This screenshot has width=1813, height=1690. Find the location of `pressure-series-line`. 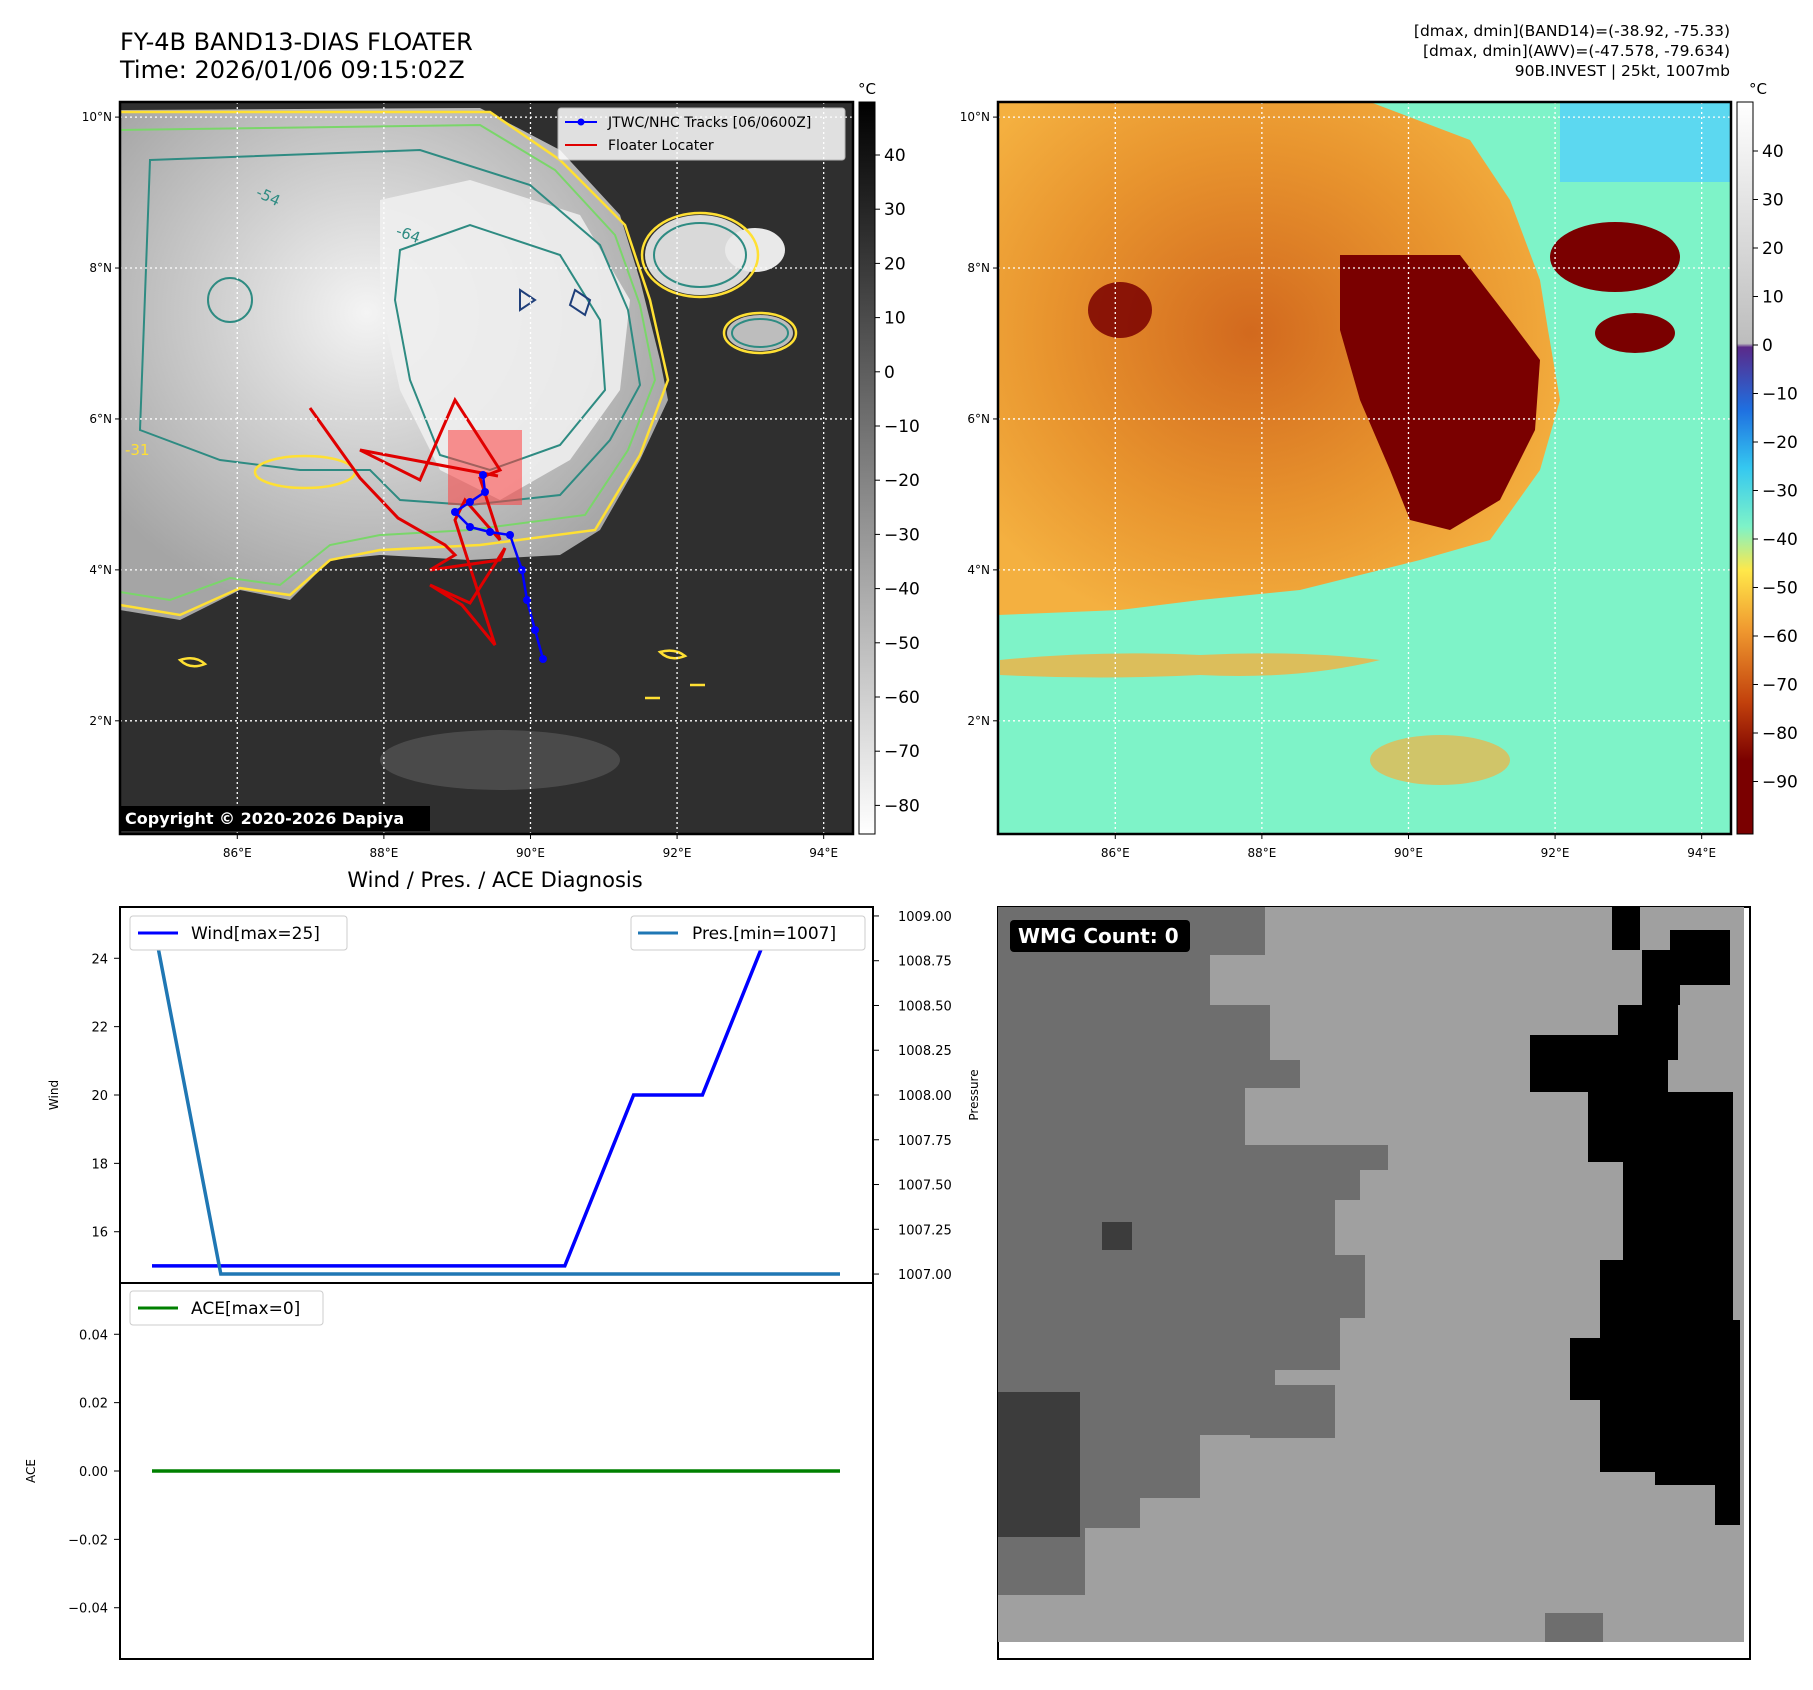

pressure-series-line is located at coordinates (495, 1095).